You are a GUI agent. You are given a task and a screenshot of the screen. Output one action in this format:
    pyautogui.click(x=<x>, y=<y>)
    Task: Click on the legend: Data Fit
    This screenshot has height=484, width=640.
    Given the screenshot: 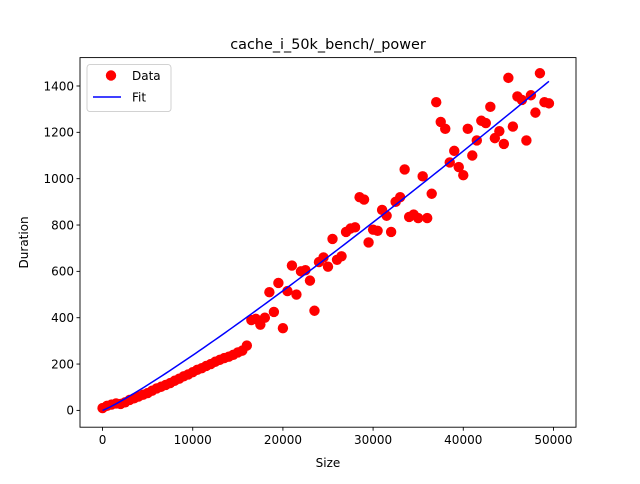 What is the action you would take?
    pyautogui.click(x=129, y=88)
    